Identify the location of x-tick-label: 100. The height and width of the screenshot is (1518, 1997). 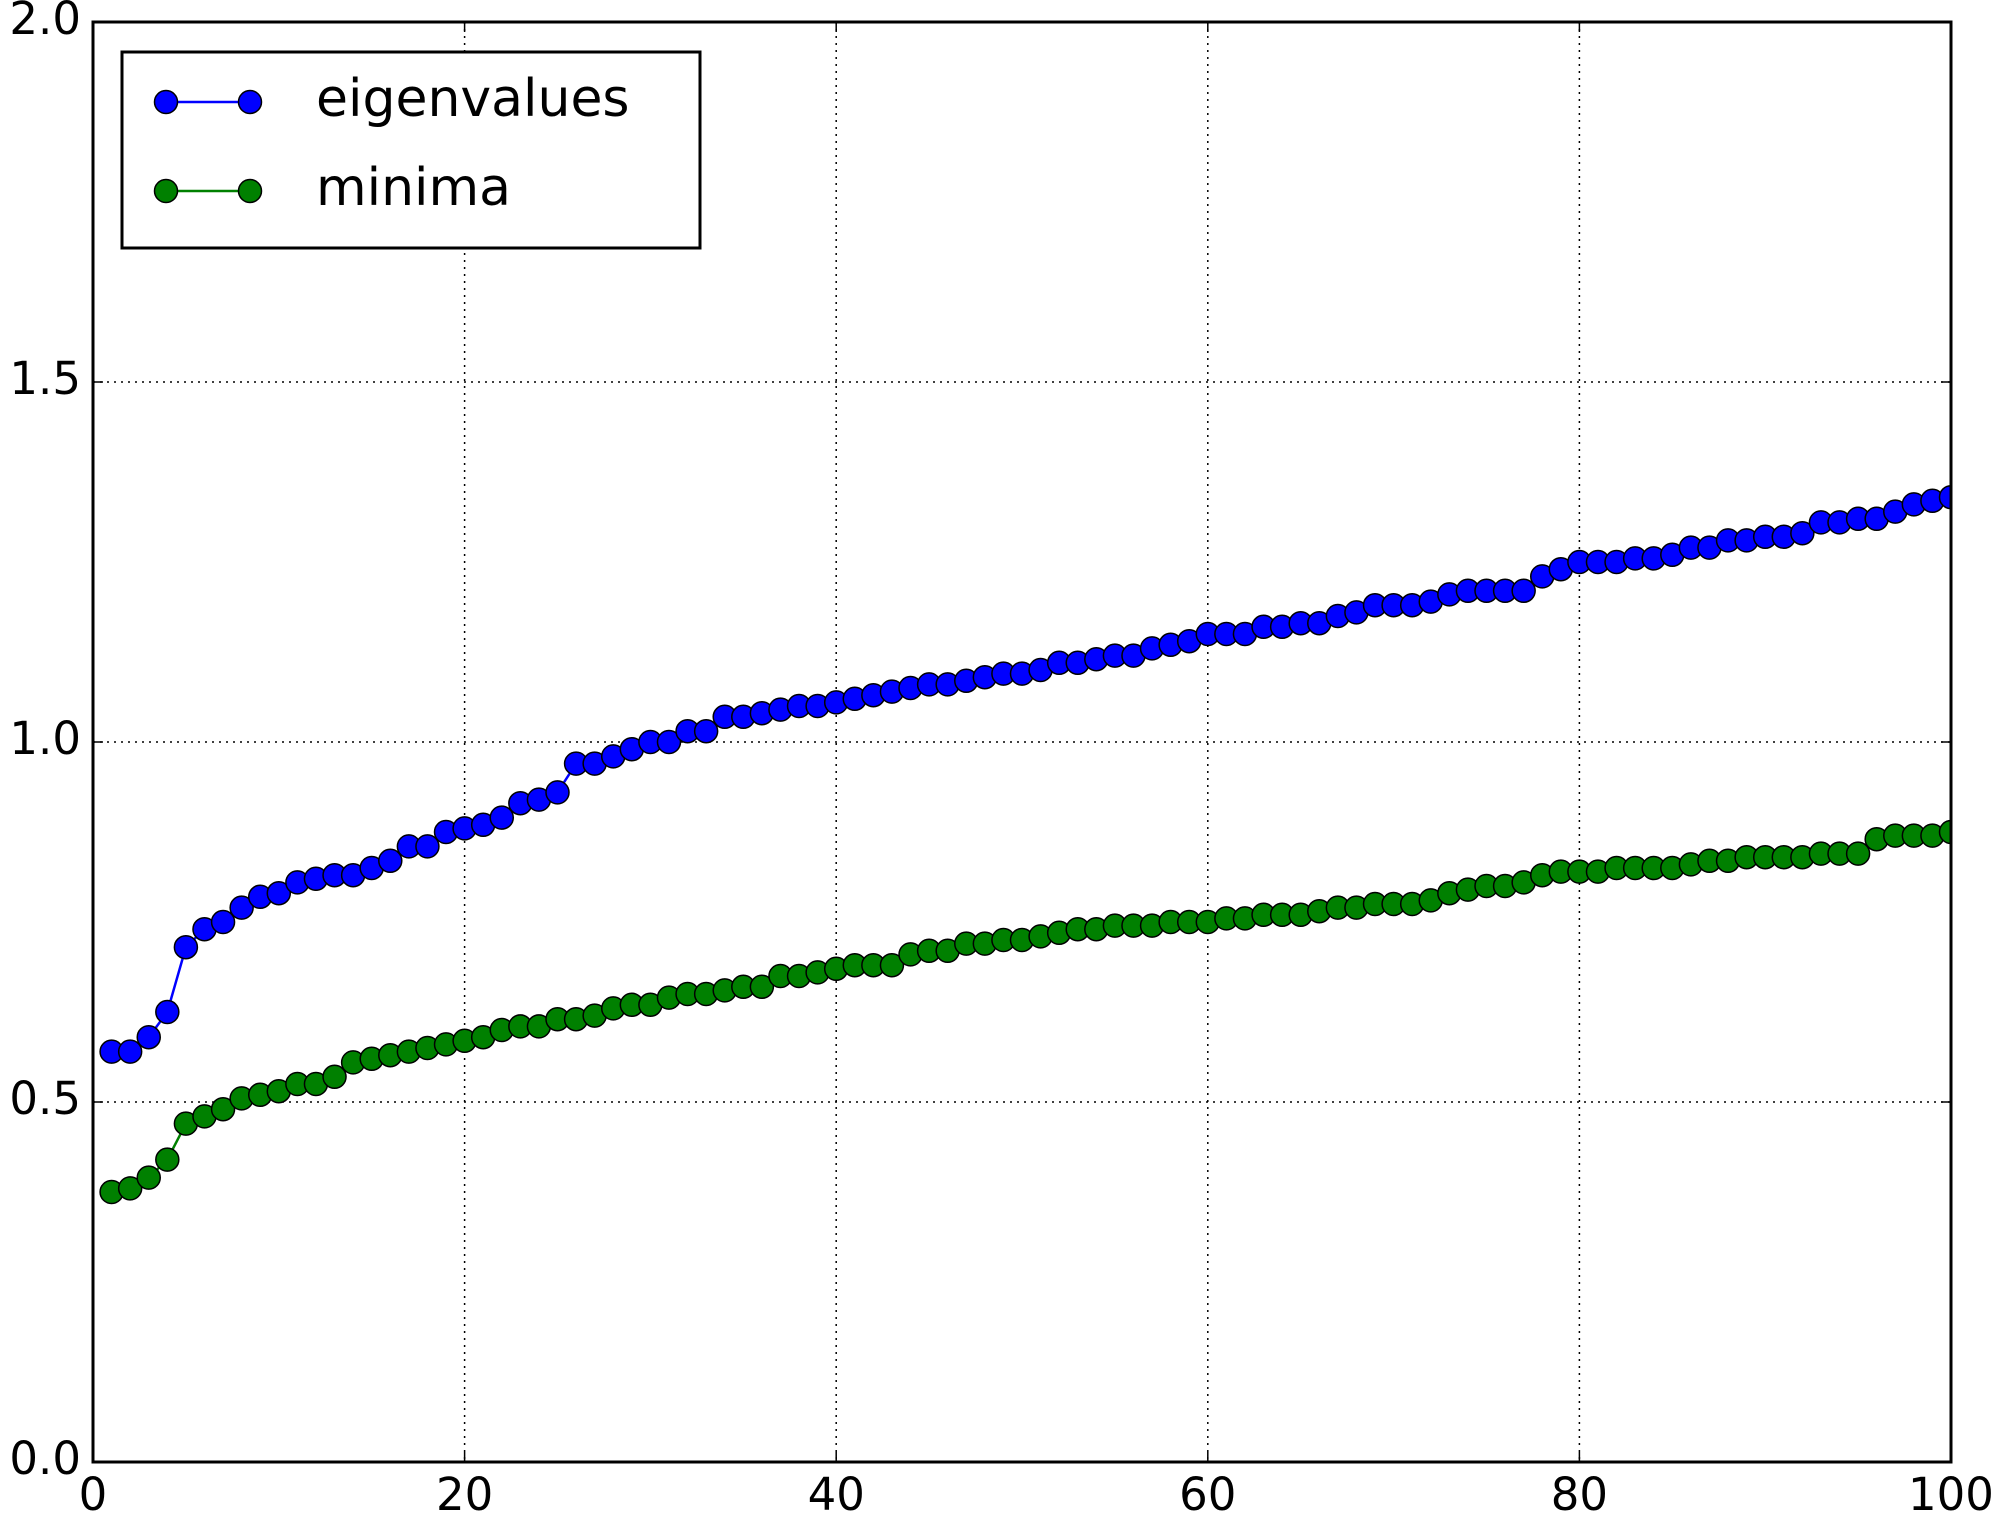
(1951, 1493).